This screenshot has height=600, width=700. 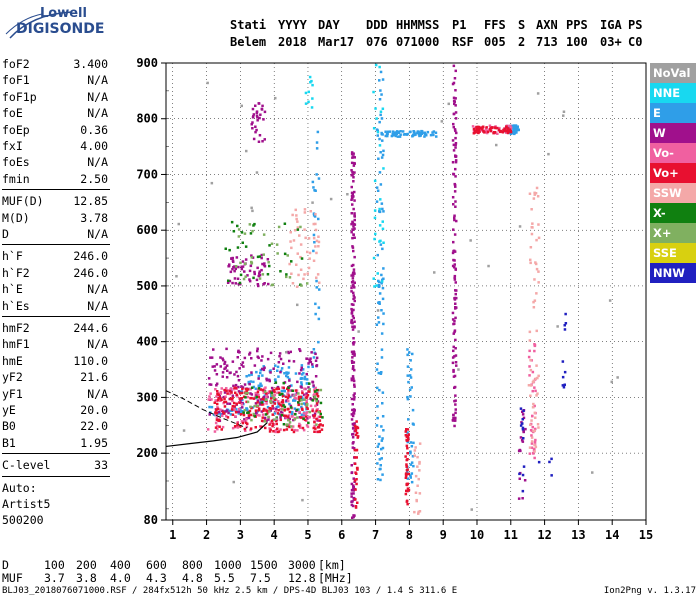 I want to click on header-label-10: IGA, so click(x=611, y=25).